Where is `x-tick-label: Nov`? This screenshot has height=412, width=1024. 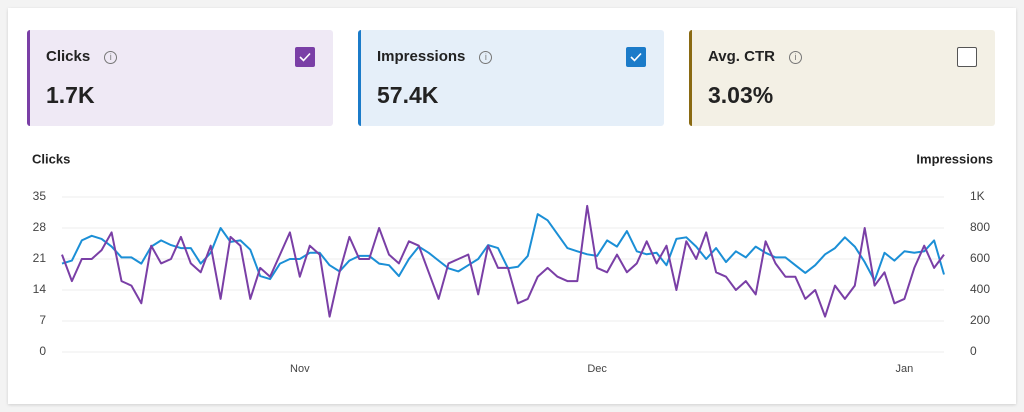 x-tick-label: Nov is located at coordinates (300, 369).